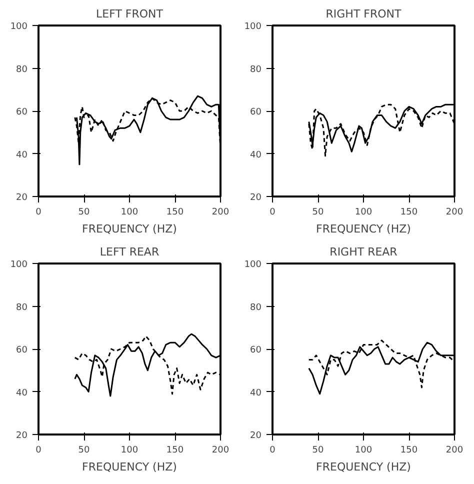  Describe the element at coordinates (130, 14) in the screenshot. I see `chart-title: LEFT FRONT` at that location.